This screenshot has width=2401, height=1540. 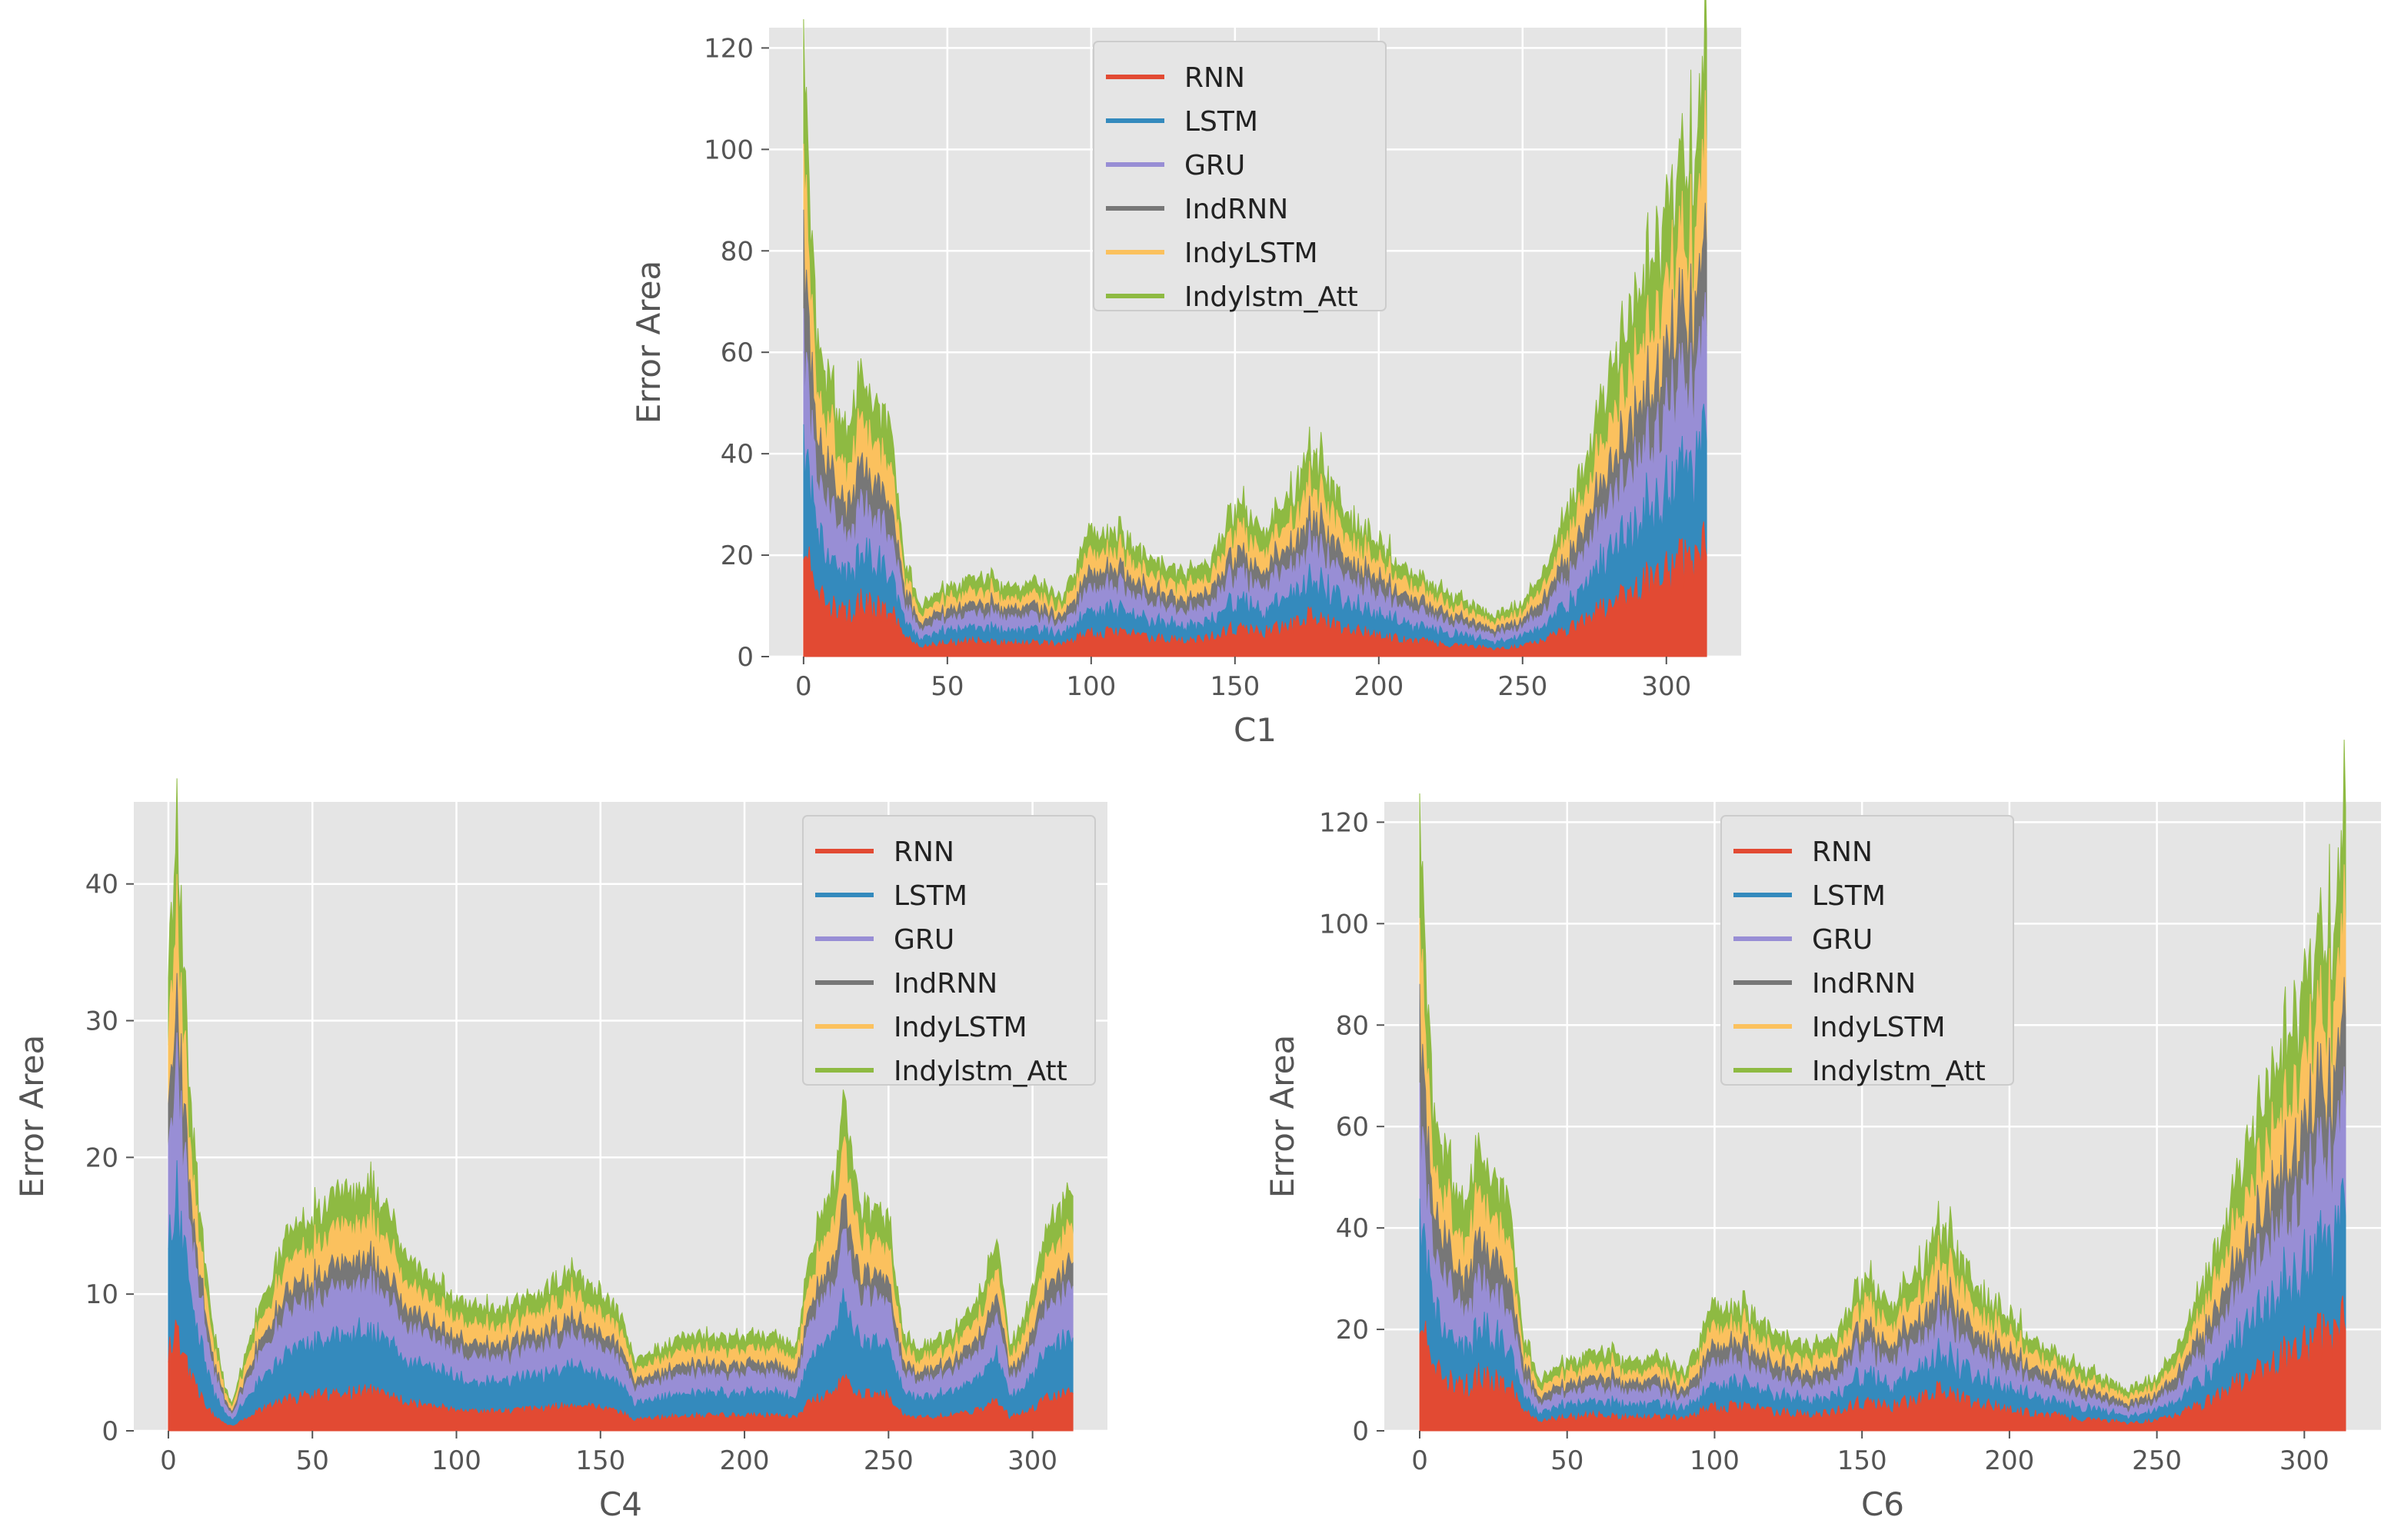 What do you see at coordinates (1255, 730) in the screenshot?
I see `x-axis-label: C1` at bounding box center [1255, 730].